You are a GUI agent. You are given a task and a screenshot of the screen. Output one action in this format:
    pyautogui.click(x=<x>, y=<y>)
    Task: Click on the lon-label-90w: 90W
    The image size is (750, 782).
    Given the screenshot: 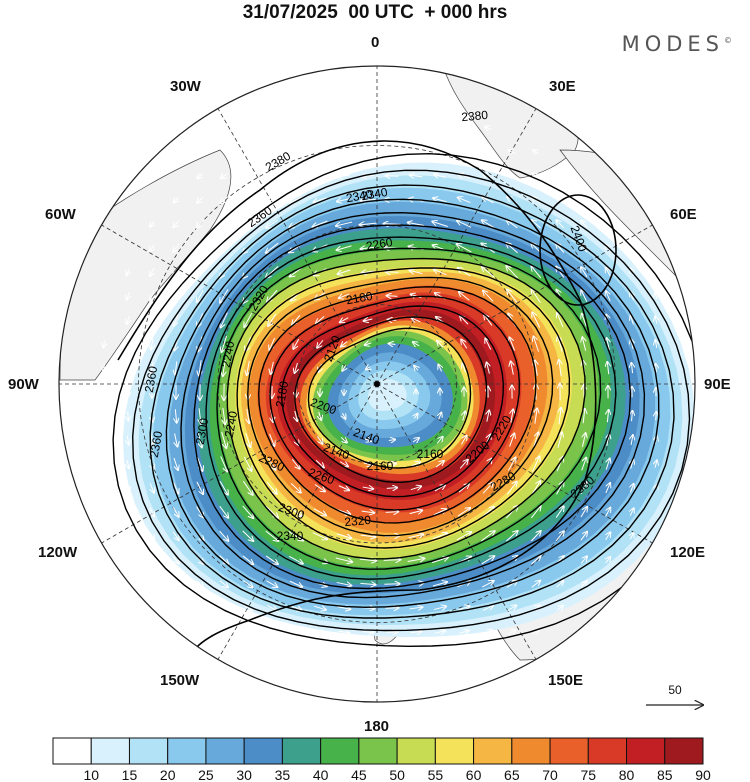 What is the action you would take?
    pyautogui.click(x=23, y=384)
    